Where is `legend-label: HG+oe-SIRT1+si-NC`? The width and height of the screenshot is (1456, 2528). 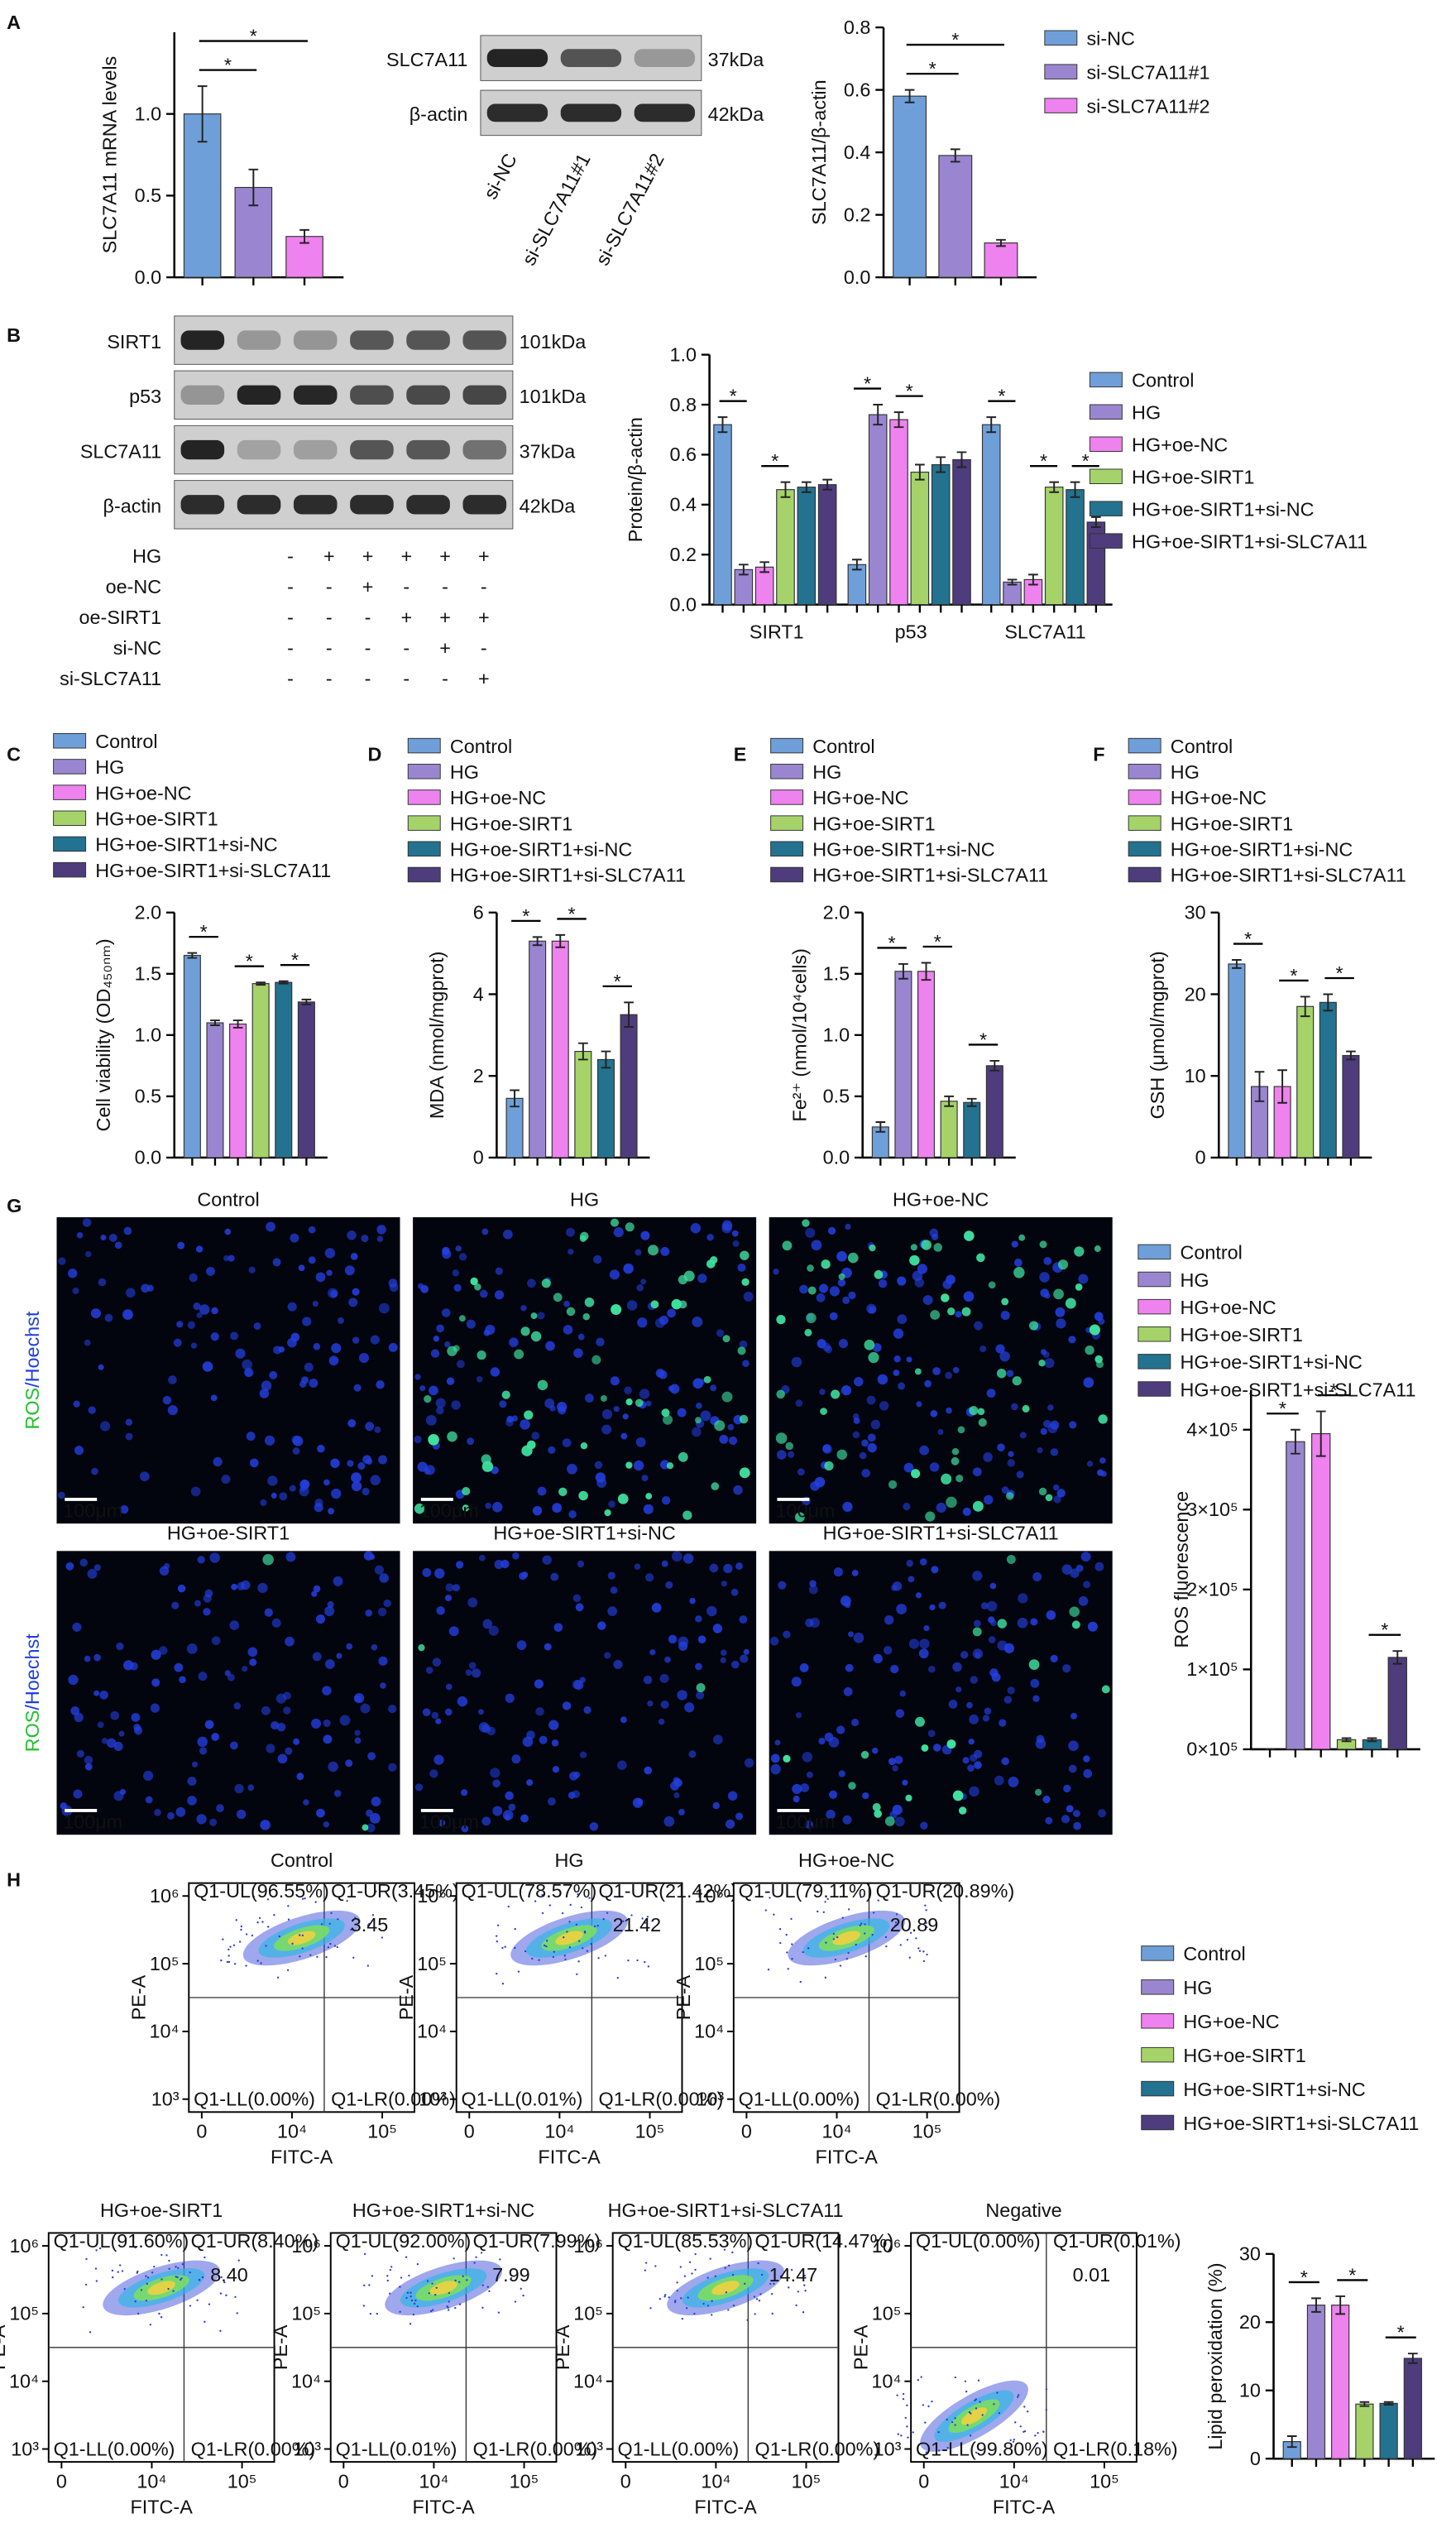
legend-label: HG+oe-SIRT1+si-NC is located at coordinates (186, 845).